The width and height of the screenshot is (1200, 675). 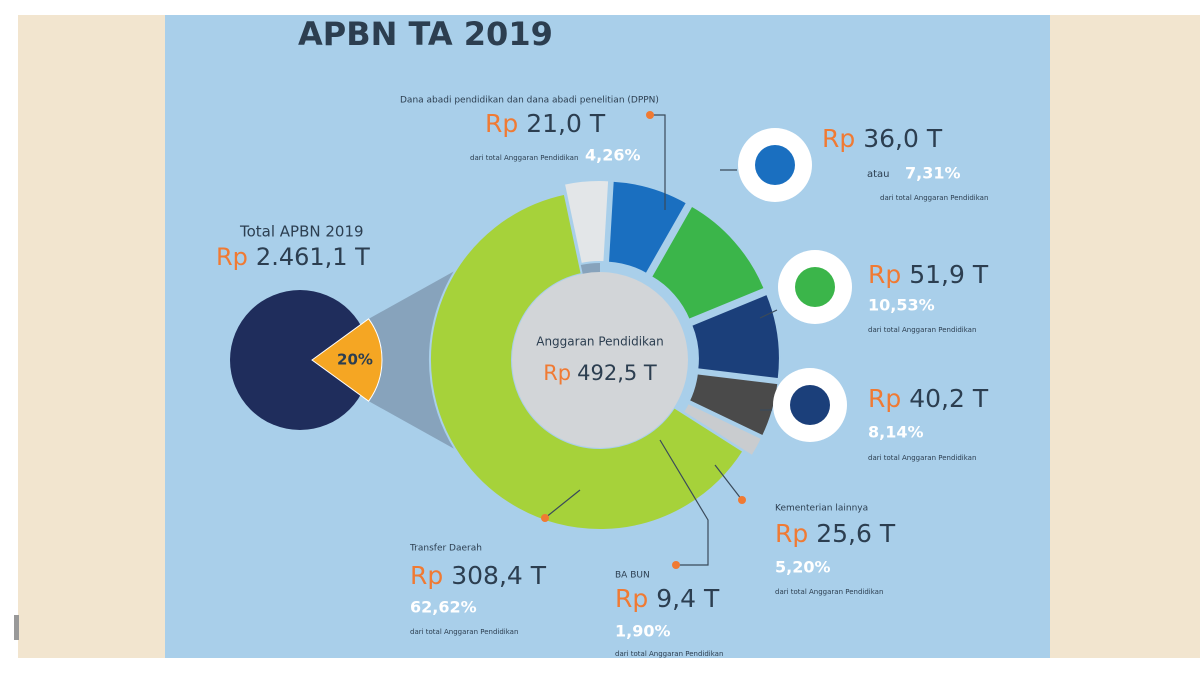 What do you see at coordinates (878, 174) in the screenshot?
I see `segment-prefix: atau` at bounding box center [878, 174].